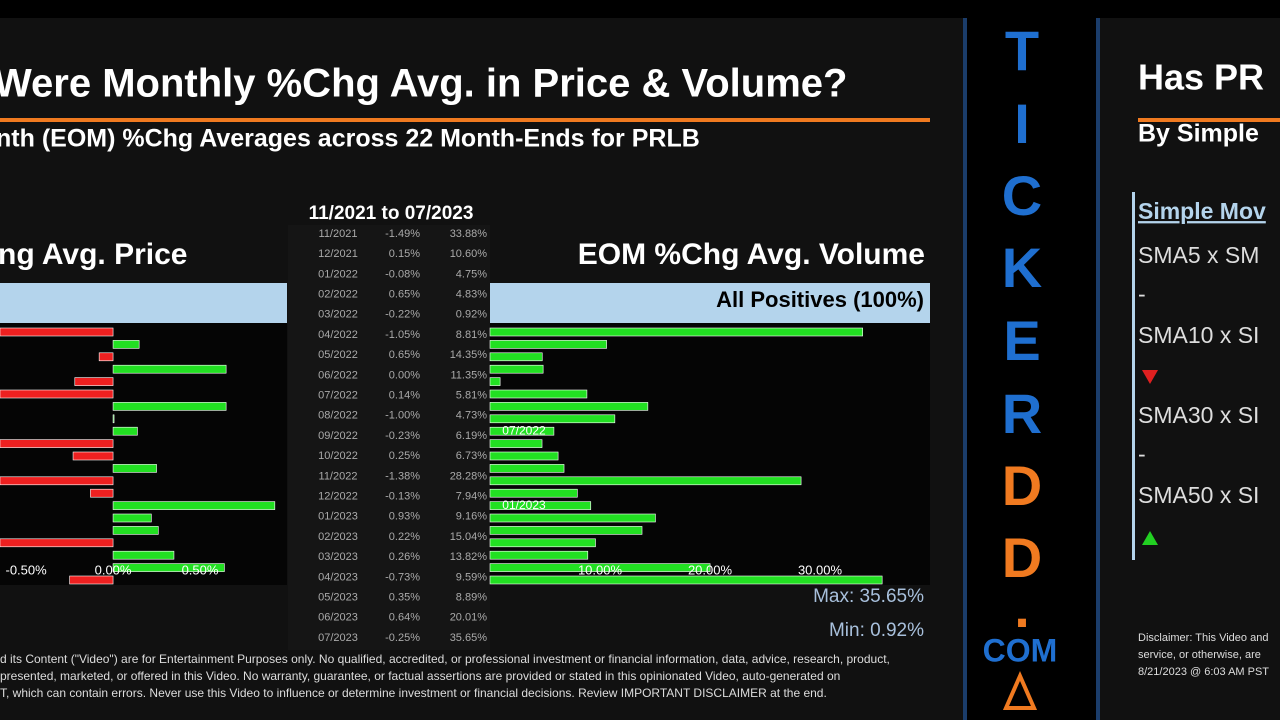 The image size is (1280, 720). Describe the element at coordinates (338, 456) in the screenshot. I see `table-date: 10/2022` at that location.